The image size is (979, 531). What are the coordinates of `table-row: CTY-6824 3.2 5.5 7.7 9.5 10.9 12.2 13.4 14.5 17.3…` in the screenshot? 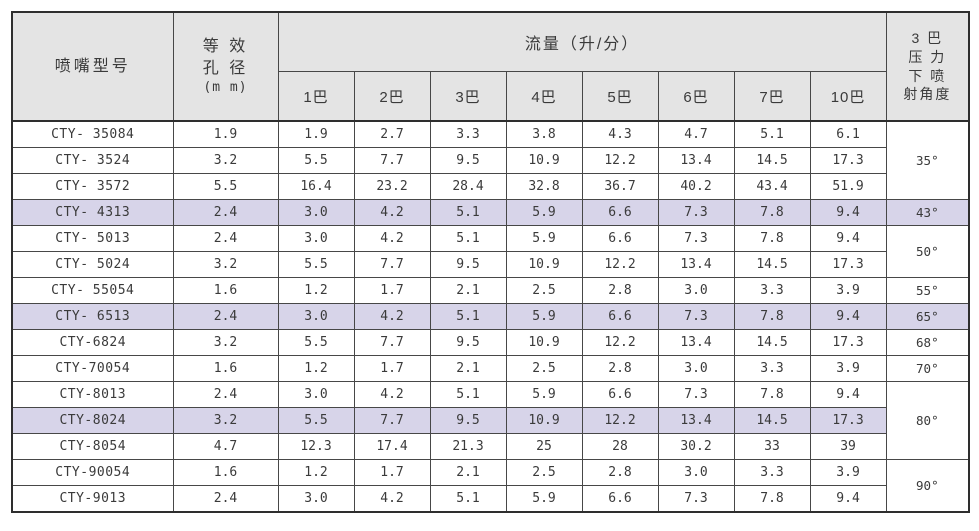 It's located at (490, 342).